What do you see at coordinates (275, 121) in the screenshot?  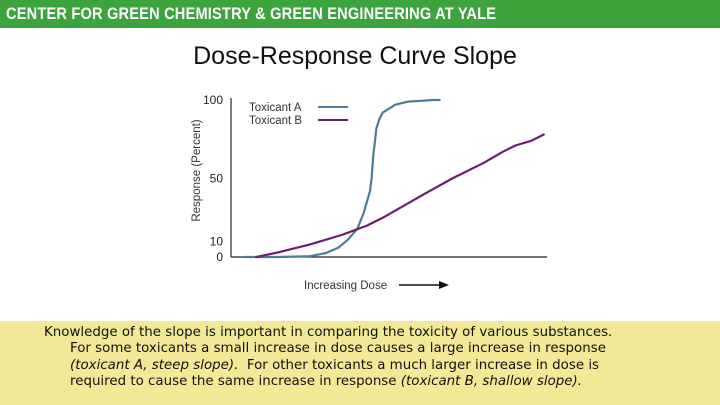 I see `legend-label-toxicant-b: Toxicant B` at bounding box center [275, 121].